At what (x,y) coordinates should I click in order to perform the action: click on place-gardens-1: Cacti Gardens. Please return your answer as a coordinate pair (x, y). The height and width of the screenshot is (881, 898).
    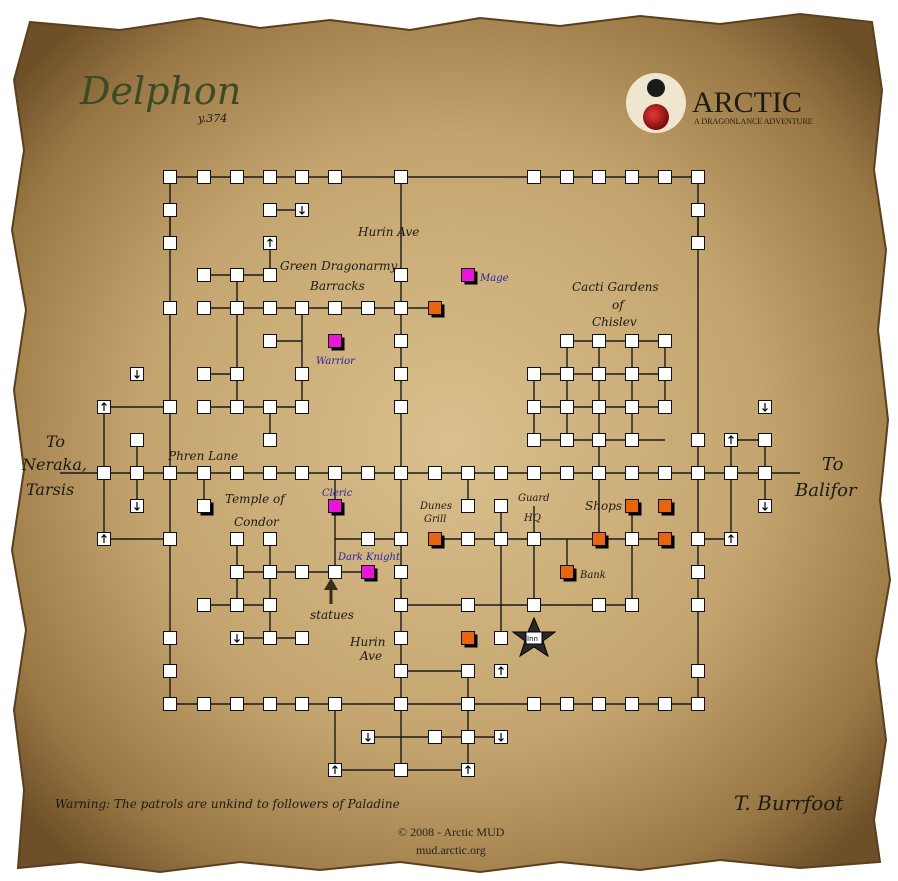
    Looking at the image, I should click on (615, 287).